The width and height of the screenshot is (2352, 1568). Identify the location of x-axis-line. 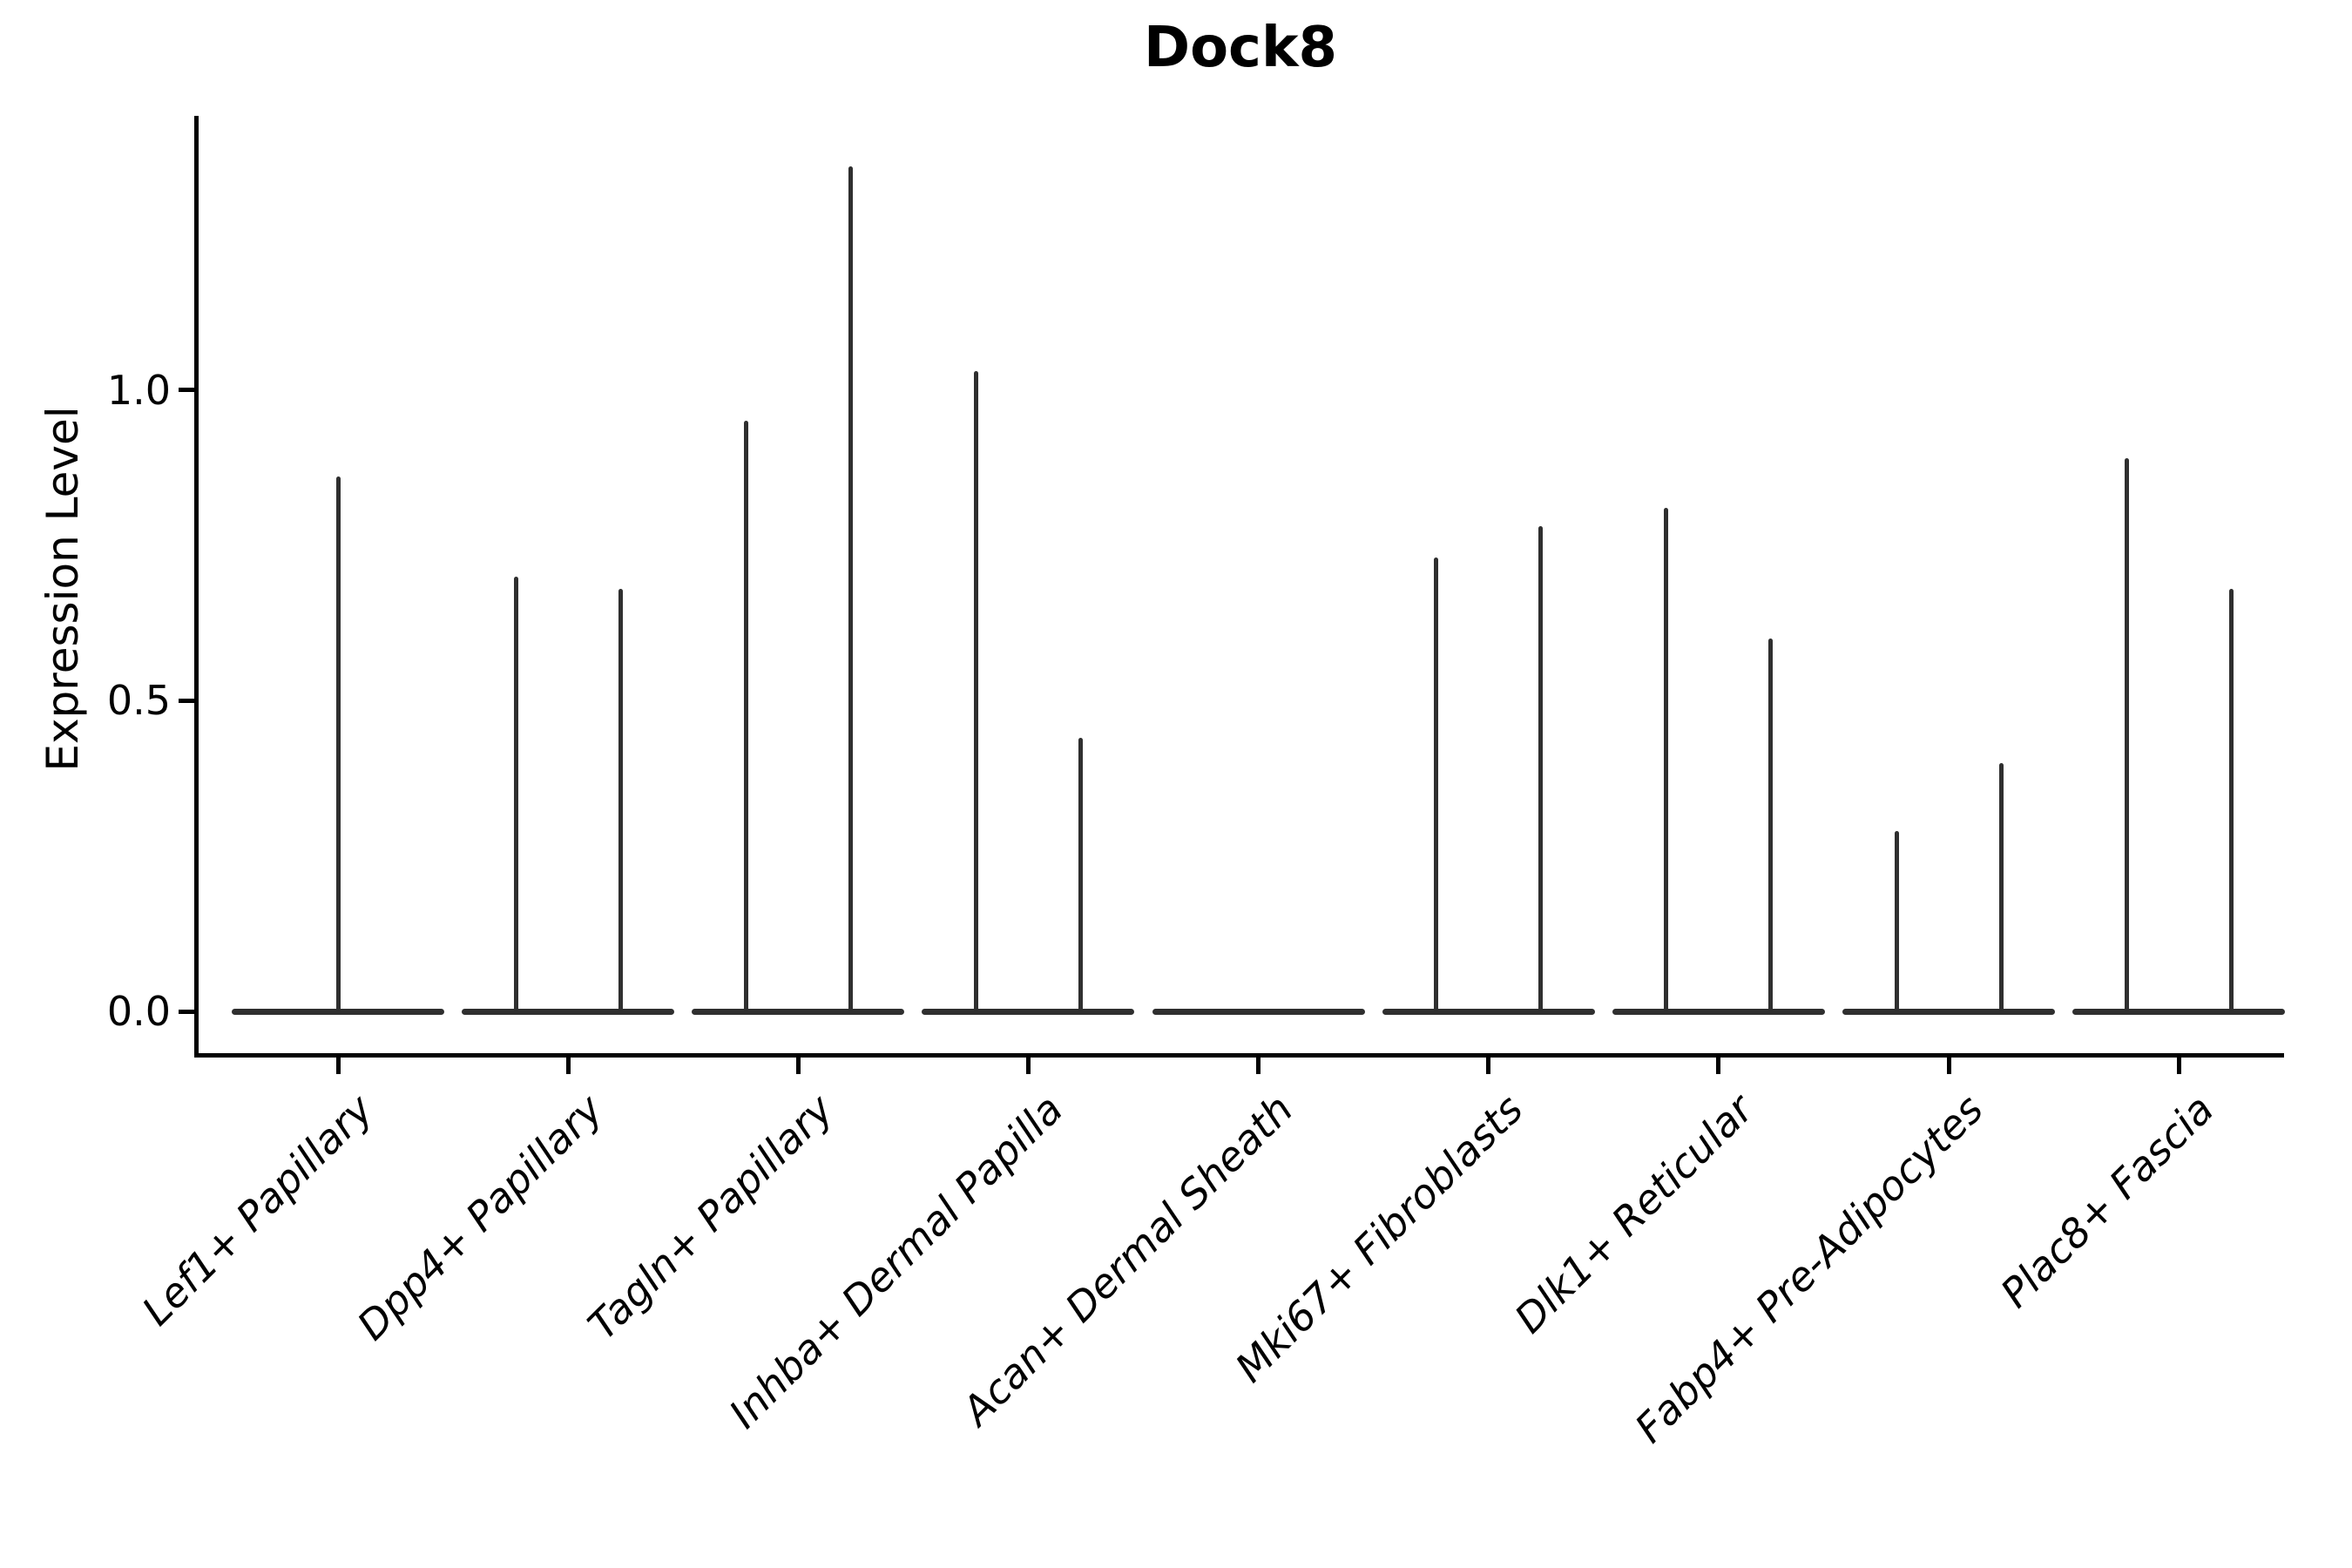
(1239, 1055).